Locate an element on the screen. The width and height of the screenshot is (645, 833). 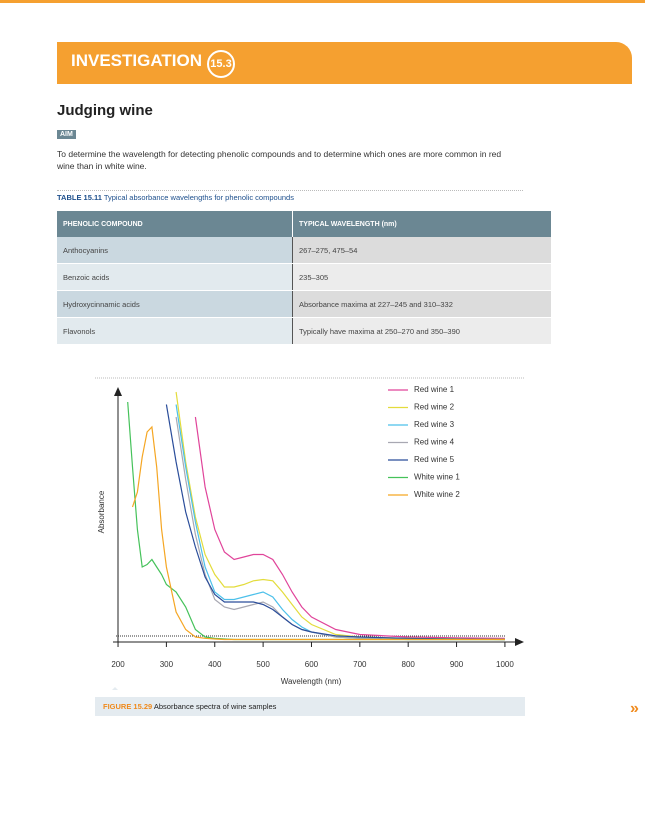
legend-label: Red wine 5 is located at coordinates (434, 459).